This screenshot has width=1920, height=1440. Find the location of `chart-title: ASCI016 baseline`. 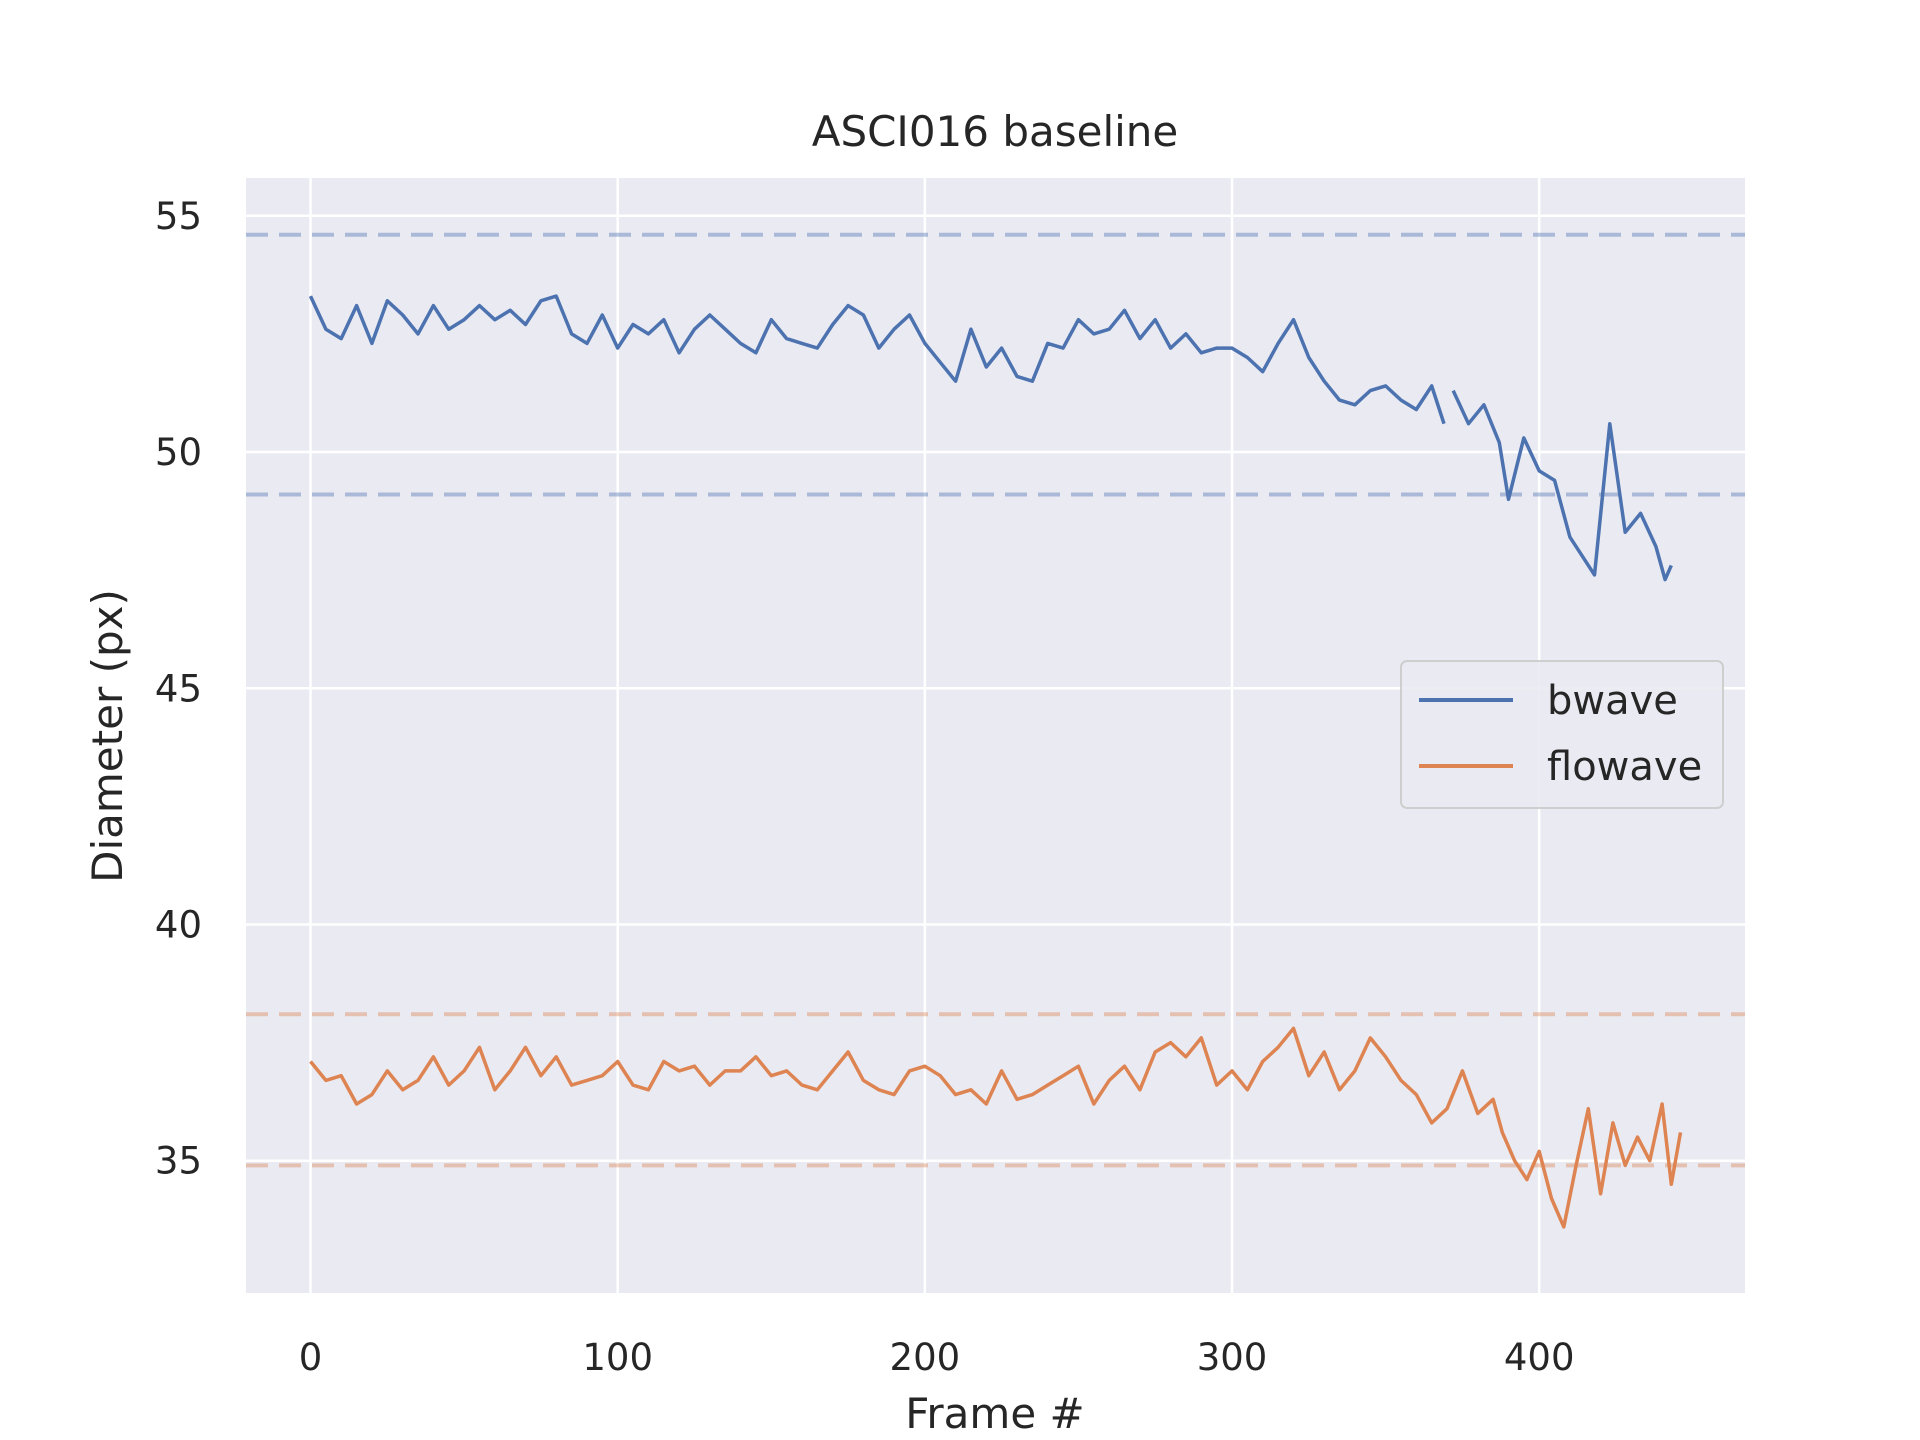

chart-title: ASCI016 baseline is located at coordinates (995, 131).